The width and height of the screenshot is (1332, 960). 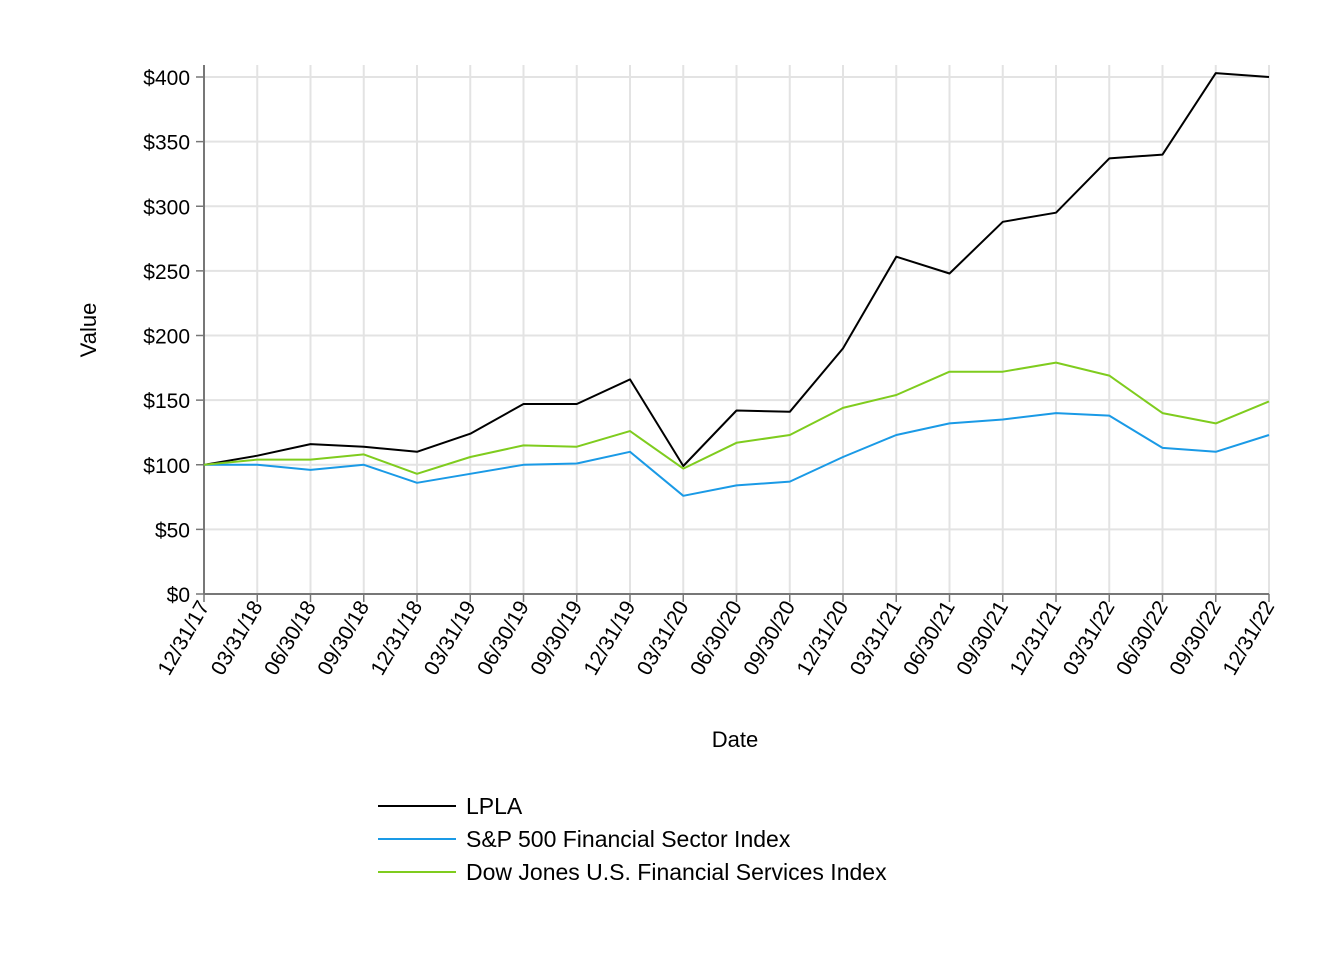 What do you see at coordinates (237, 638) in the screenshot?
I see `x-tick-label: 03/31/18` at bounding box center [237, 638].